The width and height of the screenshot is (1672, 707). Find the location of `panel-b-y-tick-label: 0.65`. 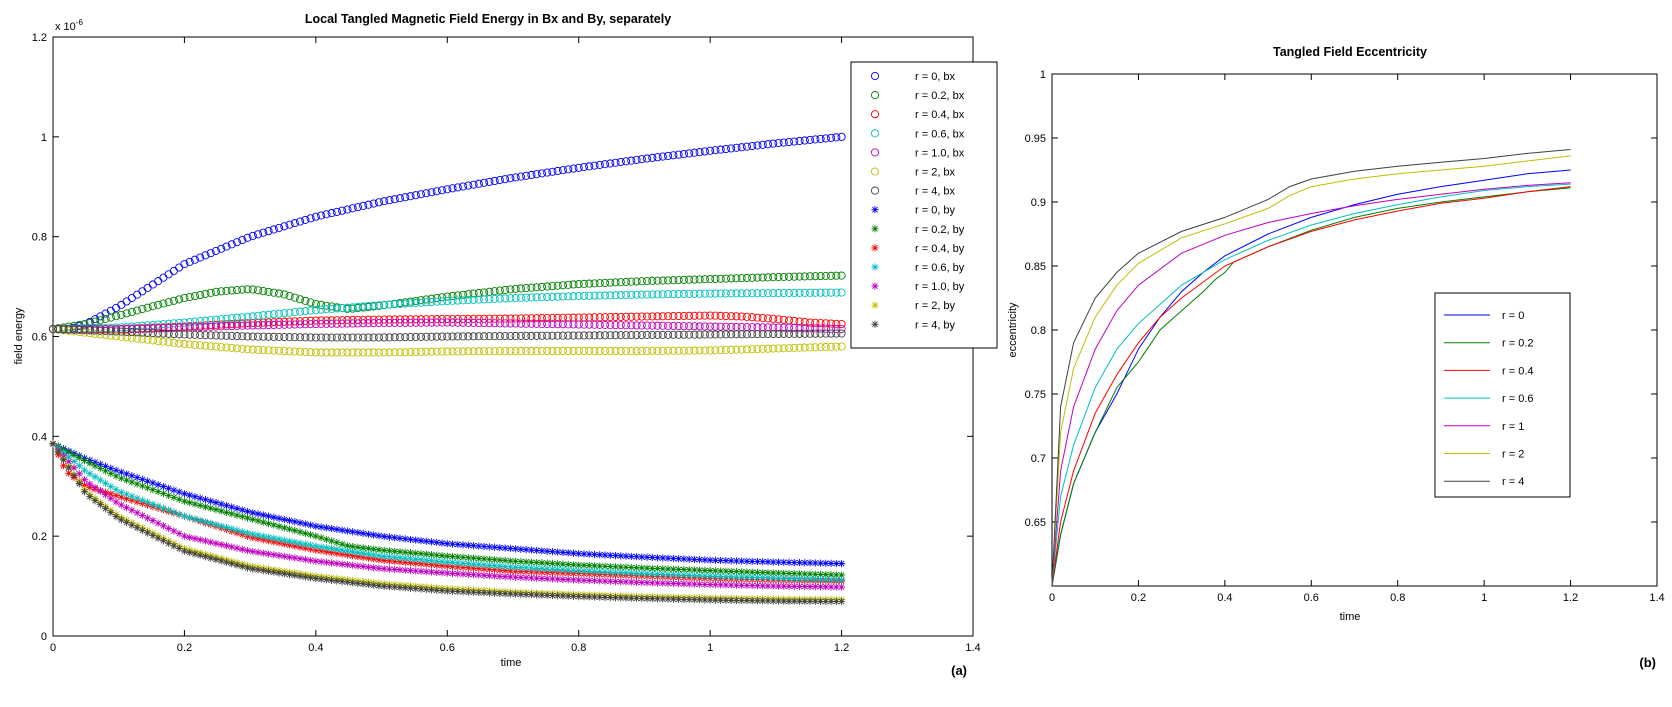

panel-b-y-tick-label: 0.65 is located at coordinates (1035, 523).